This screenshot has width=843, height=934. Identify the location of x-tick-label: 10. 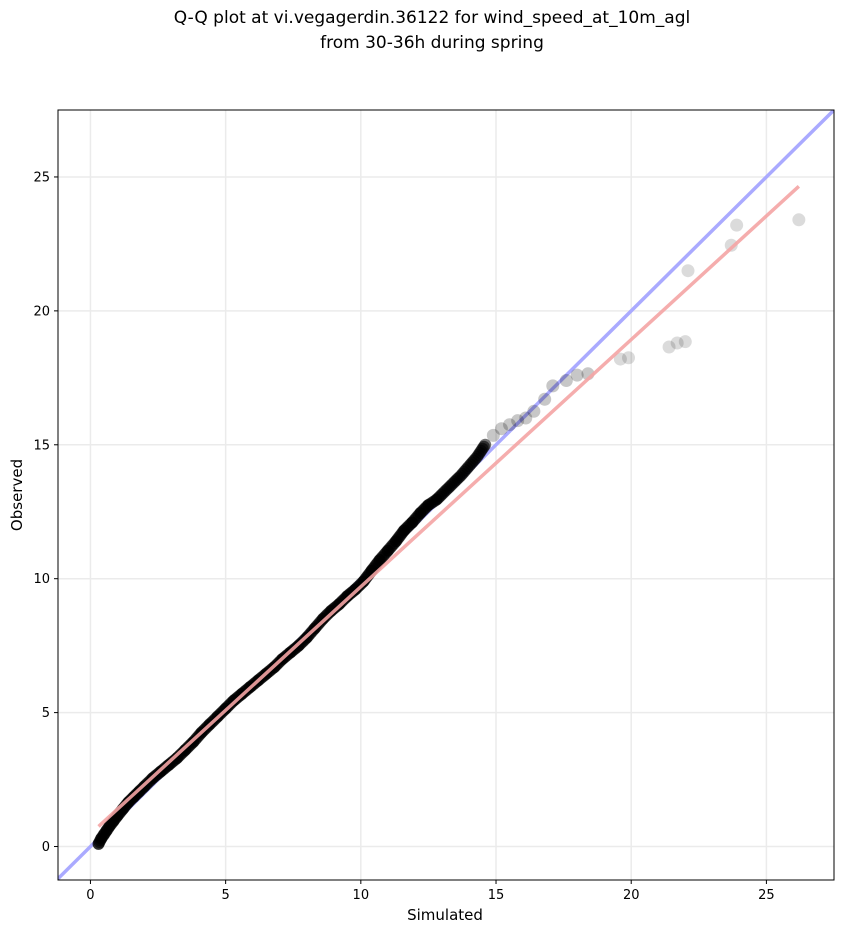
(361, 895).